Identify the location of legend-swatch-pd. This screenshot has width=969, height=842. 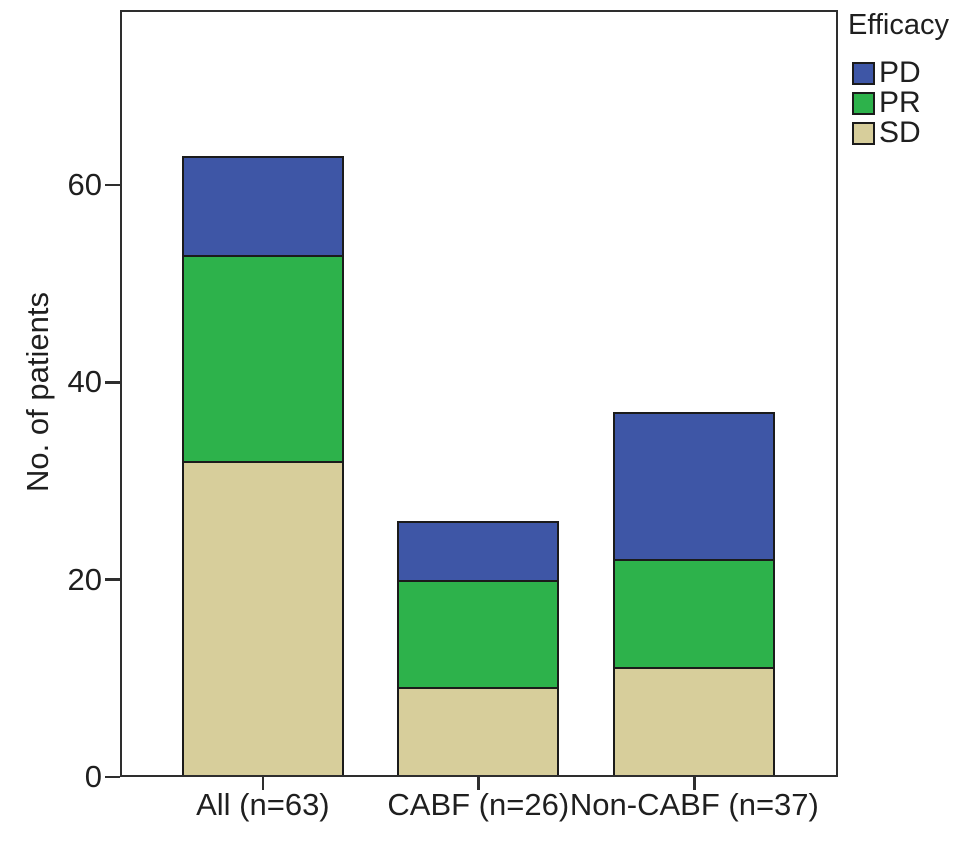
(863, 73).